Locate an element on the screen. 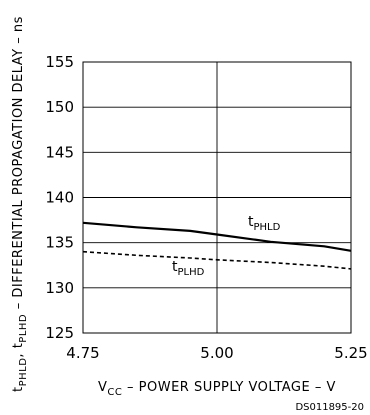 The height and width of the screenshot is (415, 370). x-tick-label-4.75: 4.75 is located at coordinates (82, 353).